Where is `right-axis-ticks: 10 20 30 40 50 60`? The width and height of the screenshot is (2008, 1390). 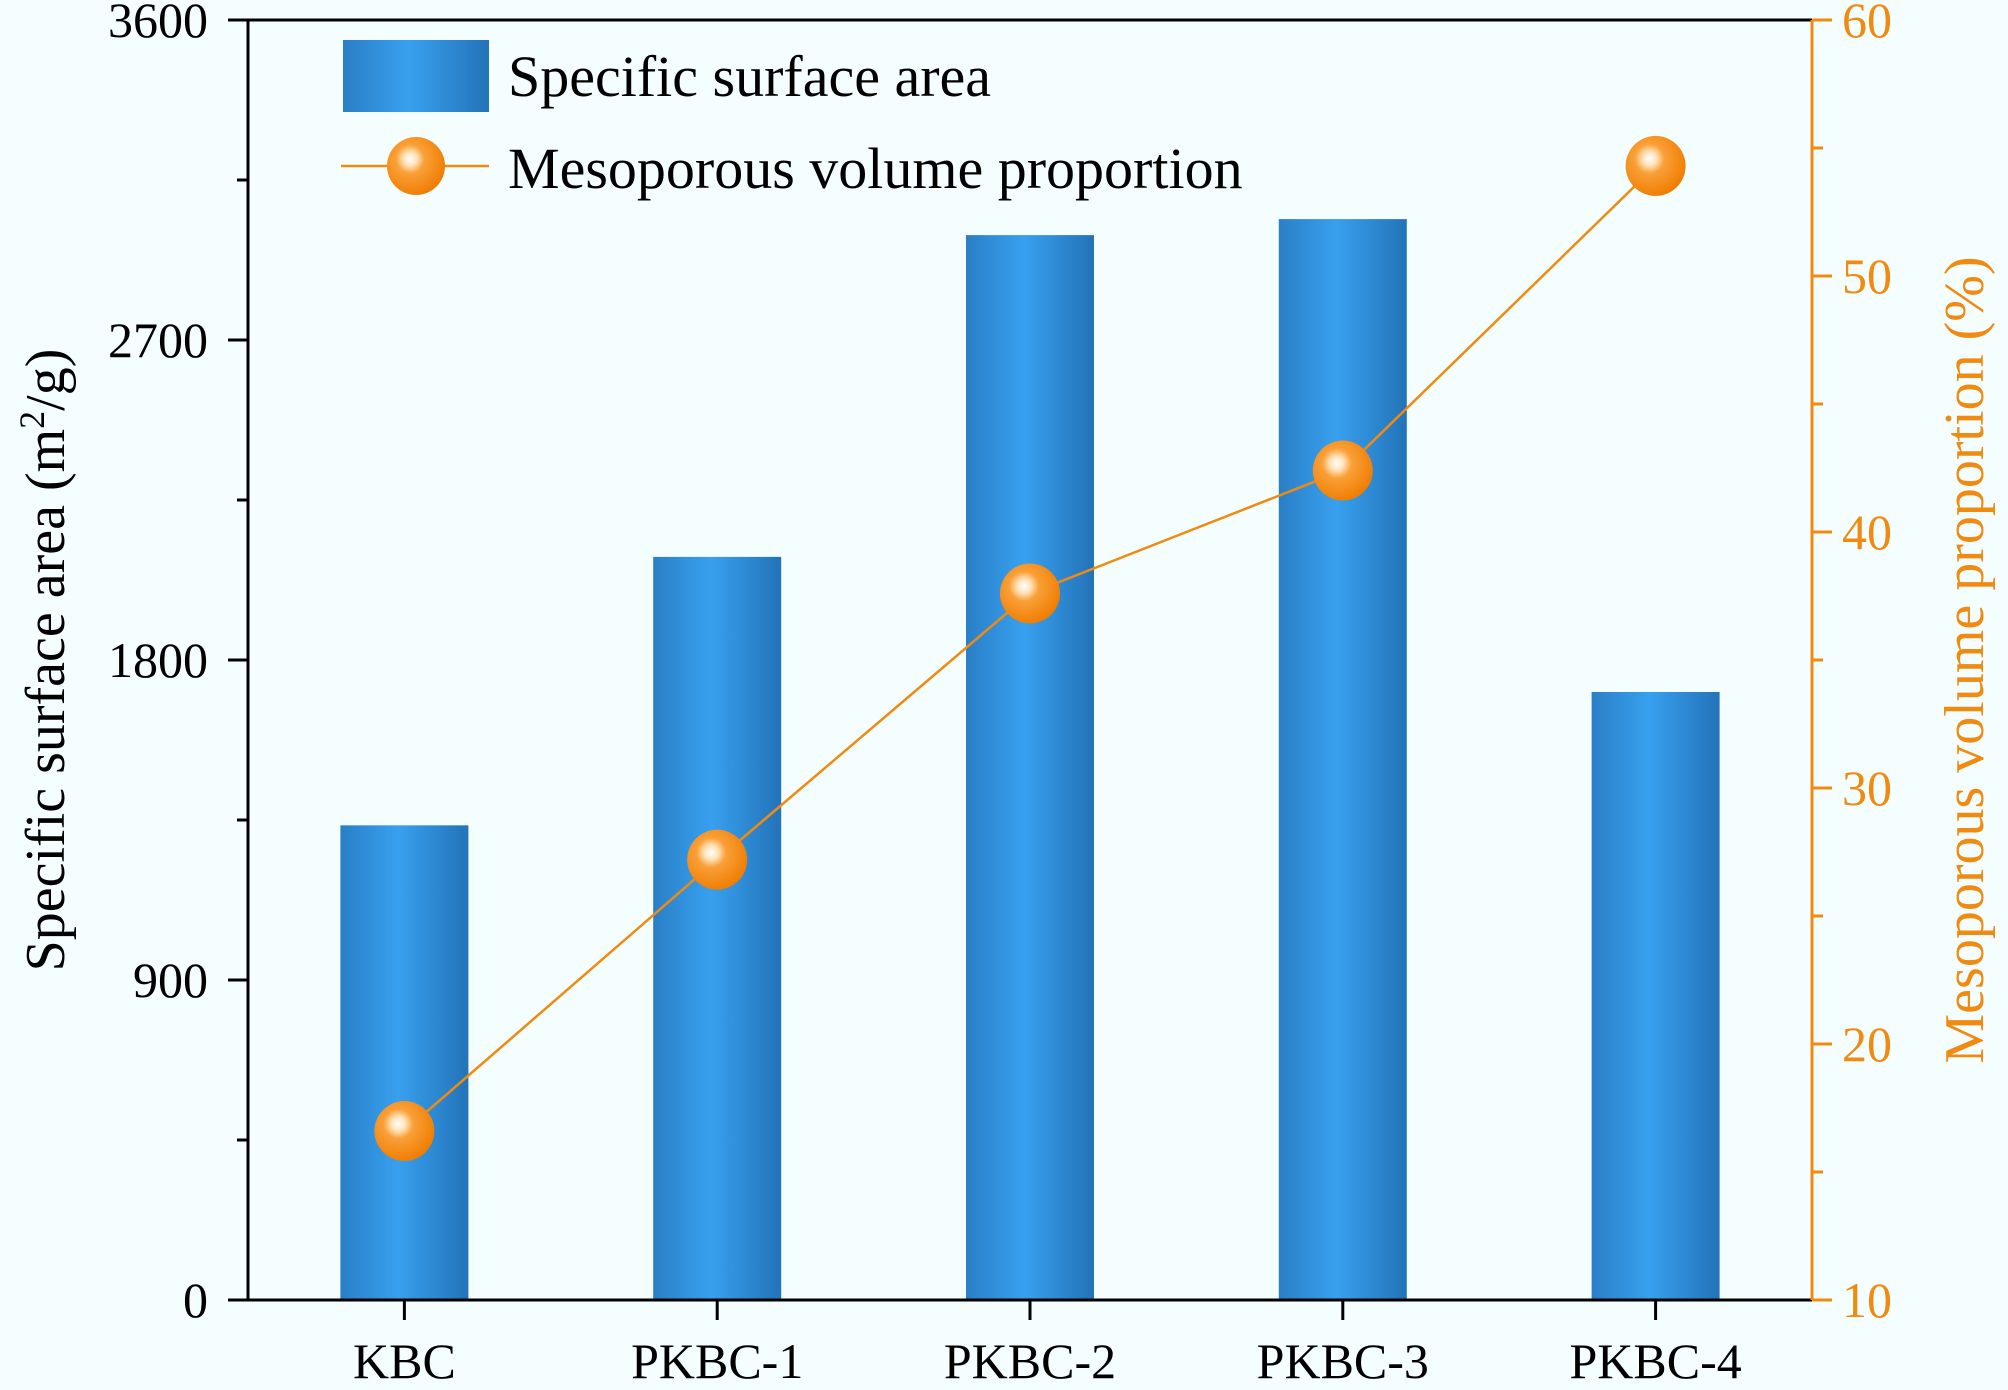 right-axis-ticks: 10 20 30 40 50 60 is located at coordinates (1852, 664).